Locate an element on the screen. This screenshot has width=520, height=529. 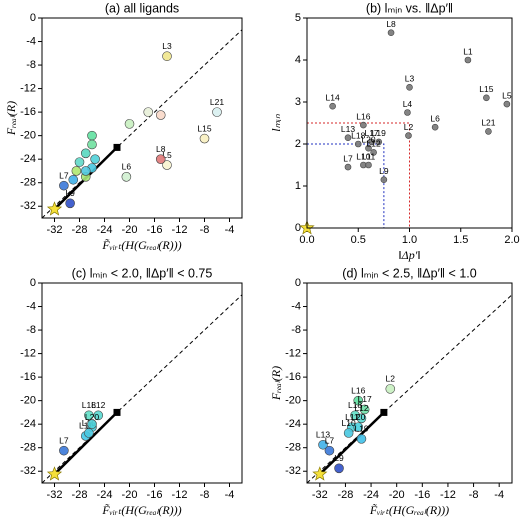
reference-line is located at coordinates (85, 443).